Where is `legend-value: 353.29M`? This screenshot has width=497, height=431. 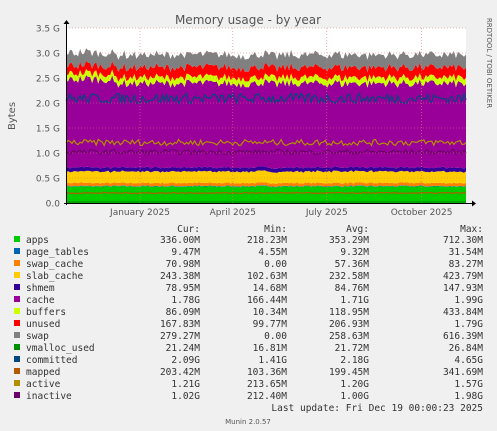 legend-value: 353.29M is located at coordinates (349, 240).